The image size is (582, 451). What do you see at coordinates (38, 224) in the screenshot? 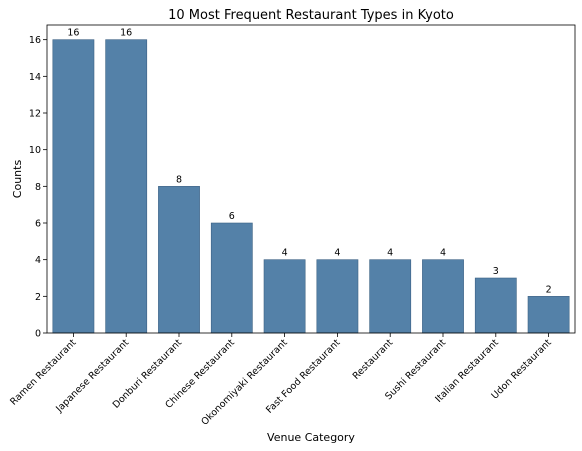
I see `y-tick-label: 6` at bounding box center [38, 224].